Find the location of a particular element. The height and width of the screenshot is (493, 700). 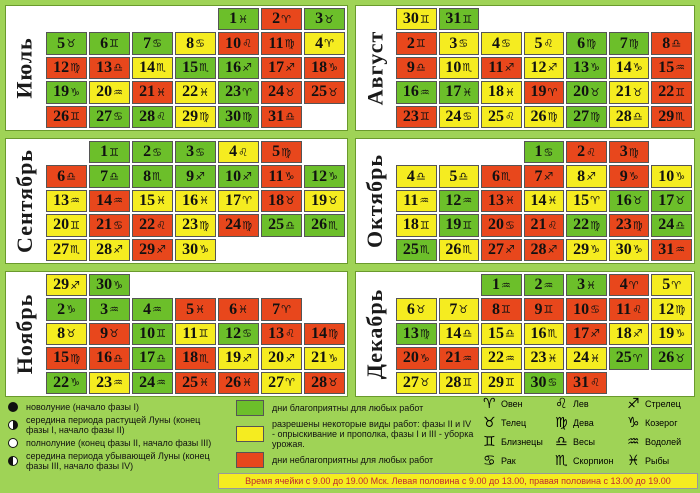

day-cell: 5 ♉ is located at coordinates (66, 43).